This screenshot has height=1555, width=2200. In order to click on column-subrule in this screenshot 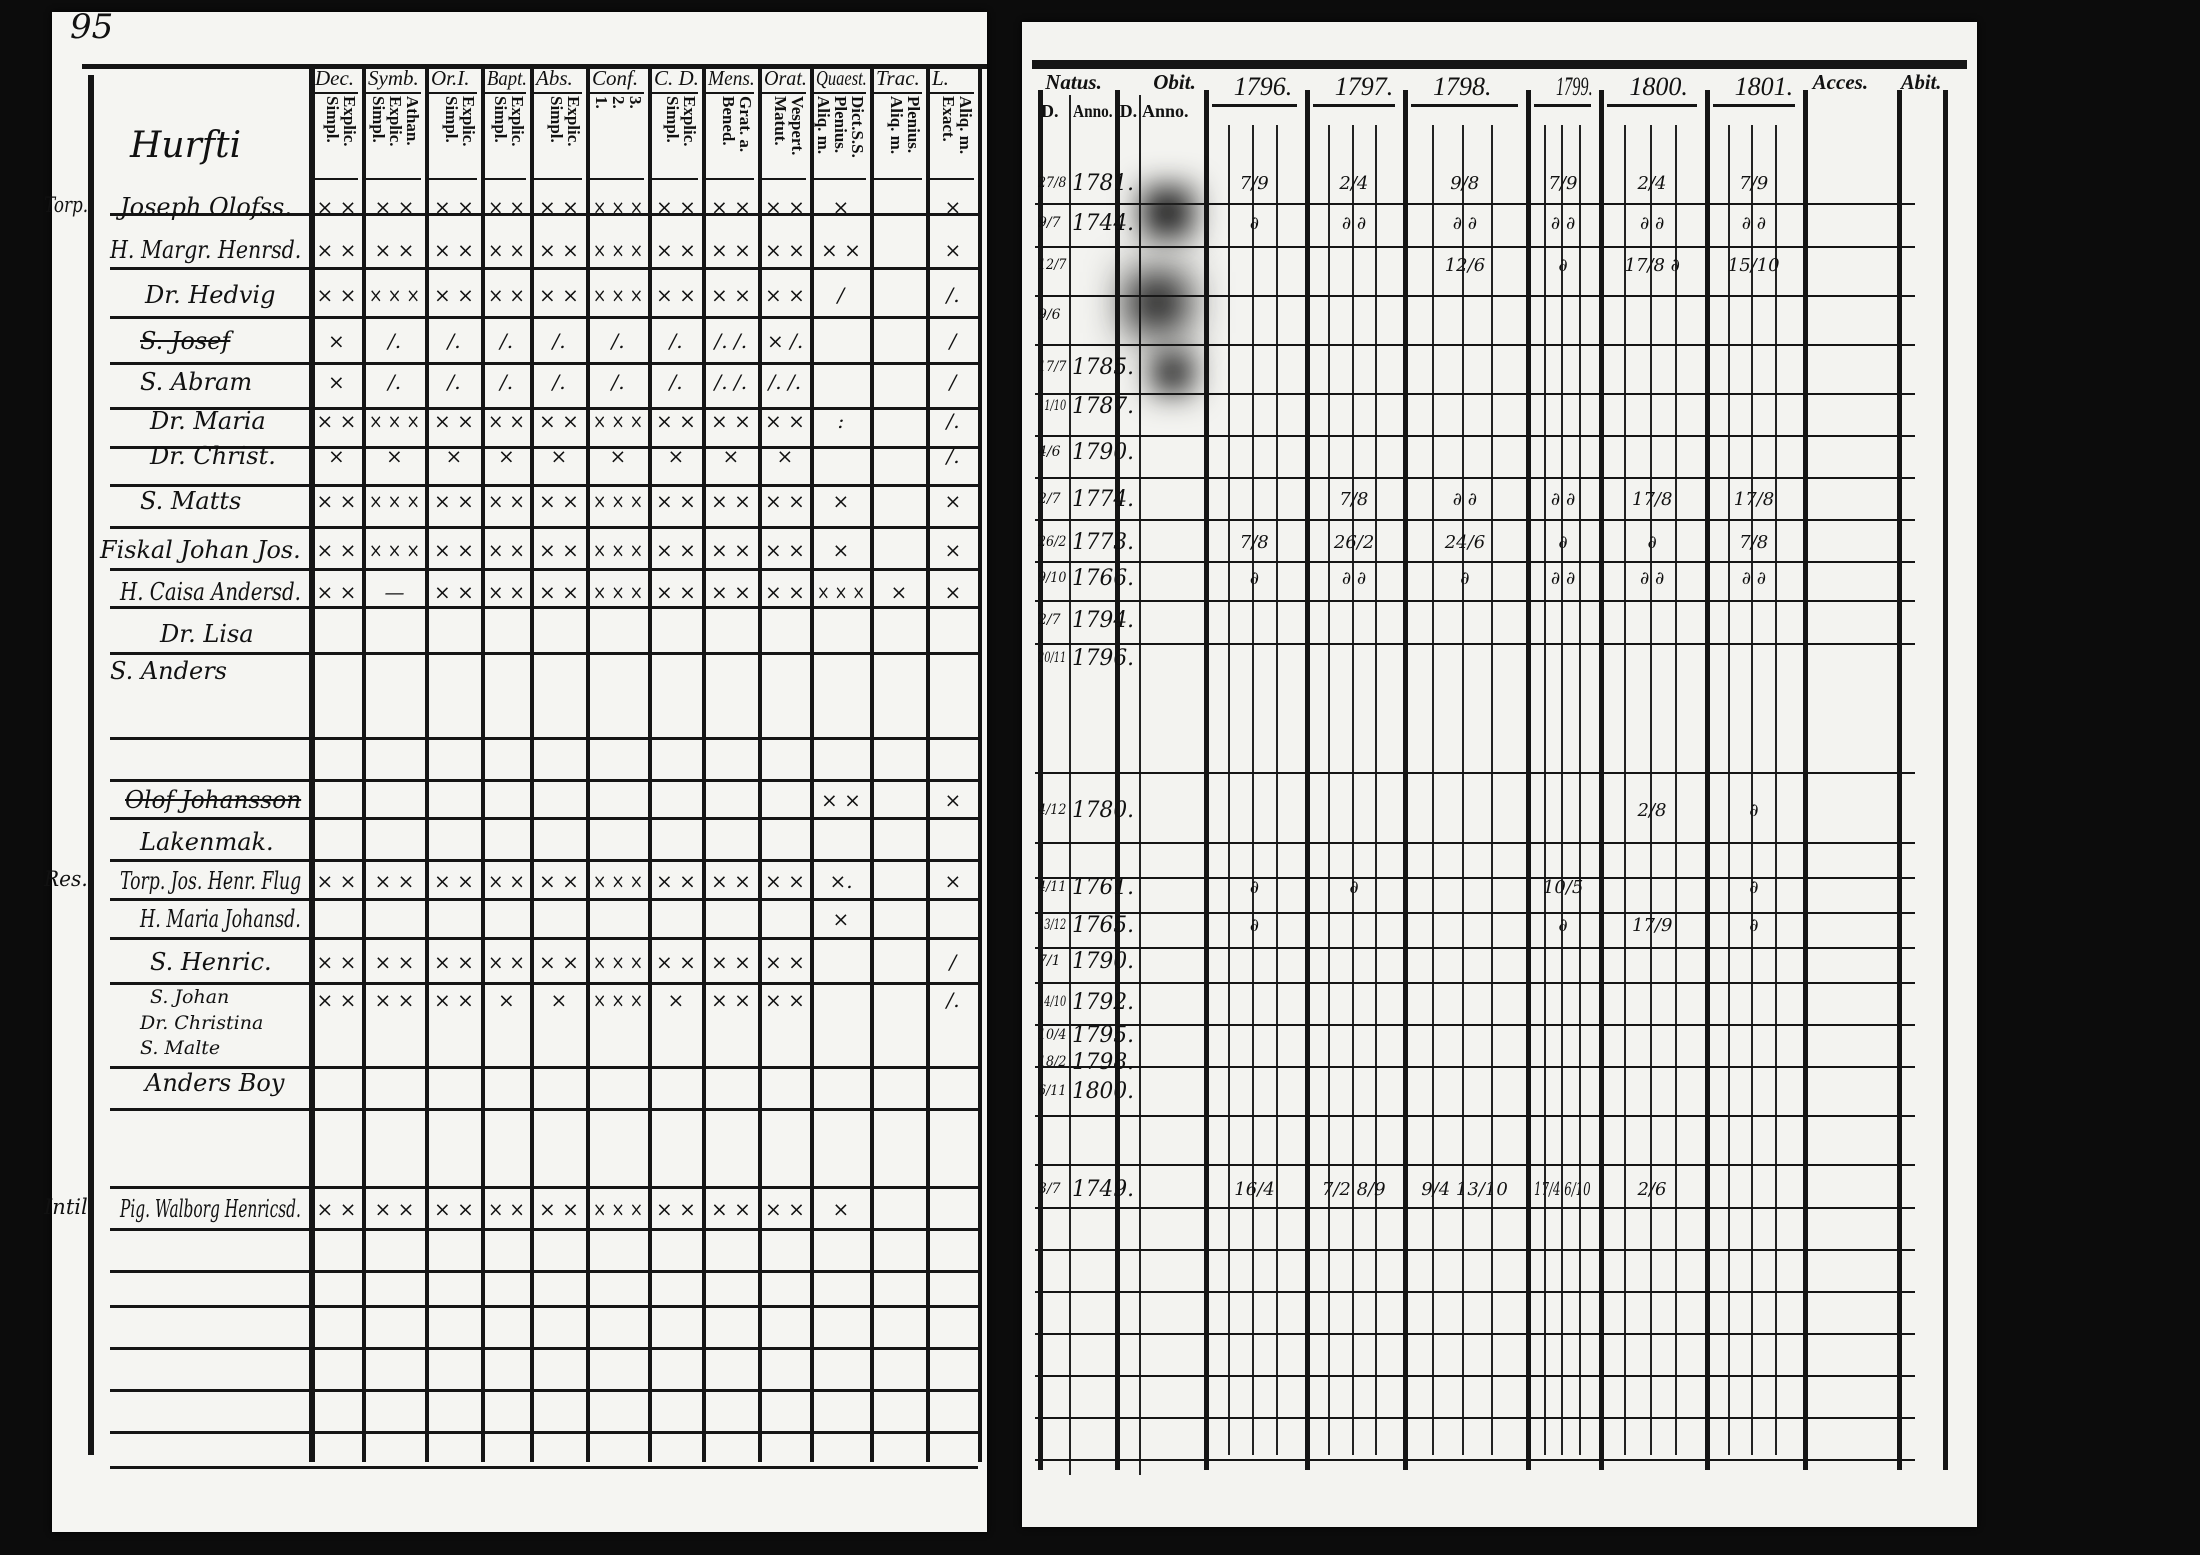, I will do `click(1070, 785)`.